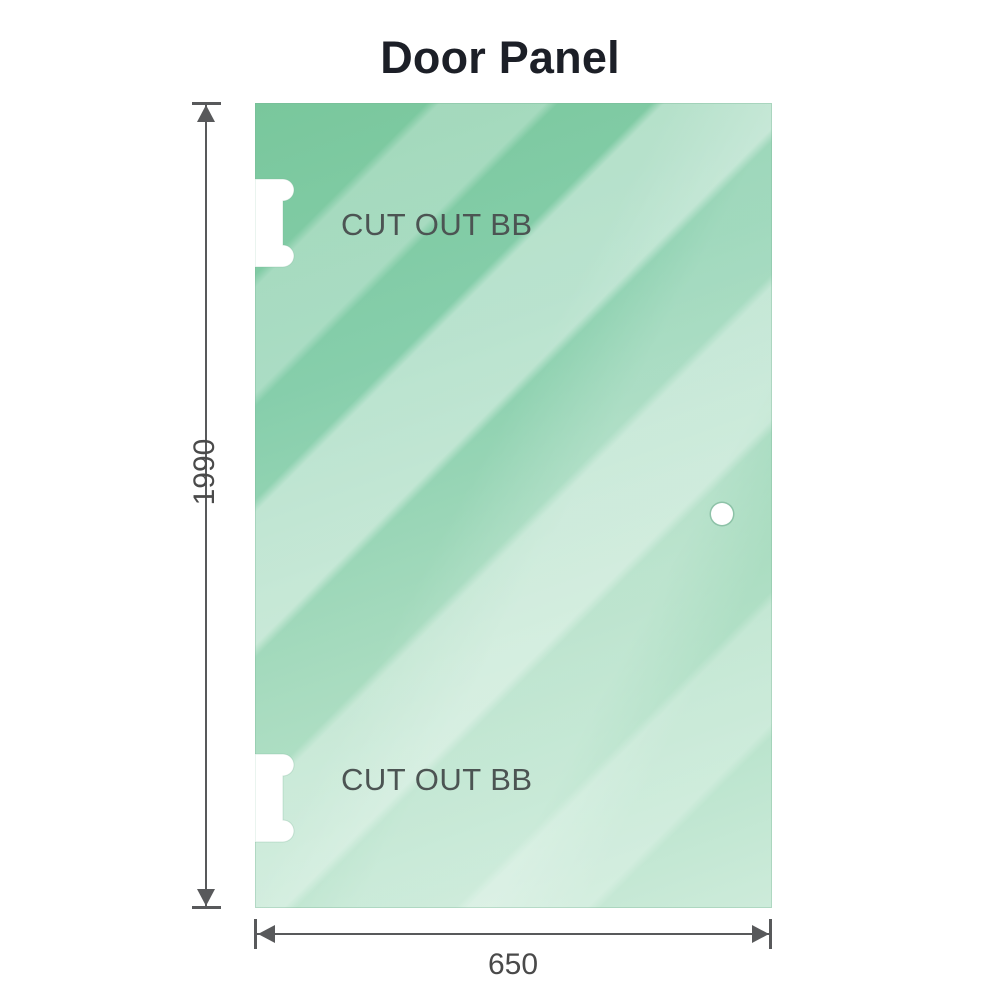  What do you see at coordinates (206, 113) in the screenshot?
I see `height-arrow-up-icon` at bounding box center [206, 113].